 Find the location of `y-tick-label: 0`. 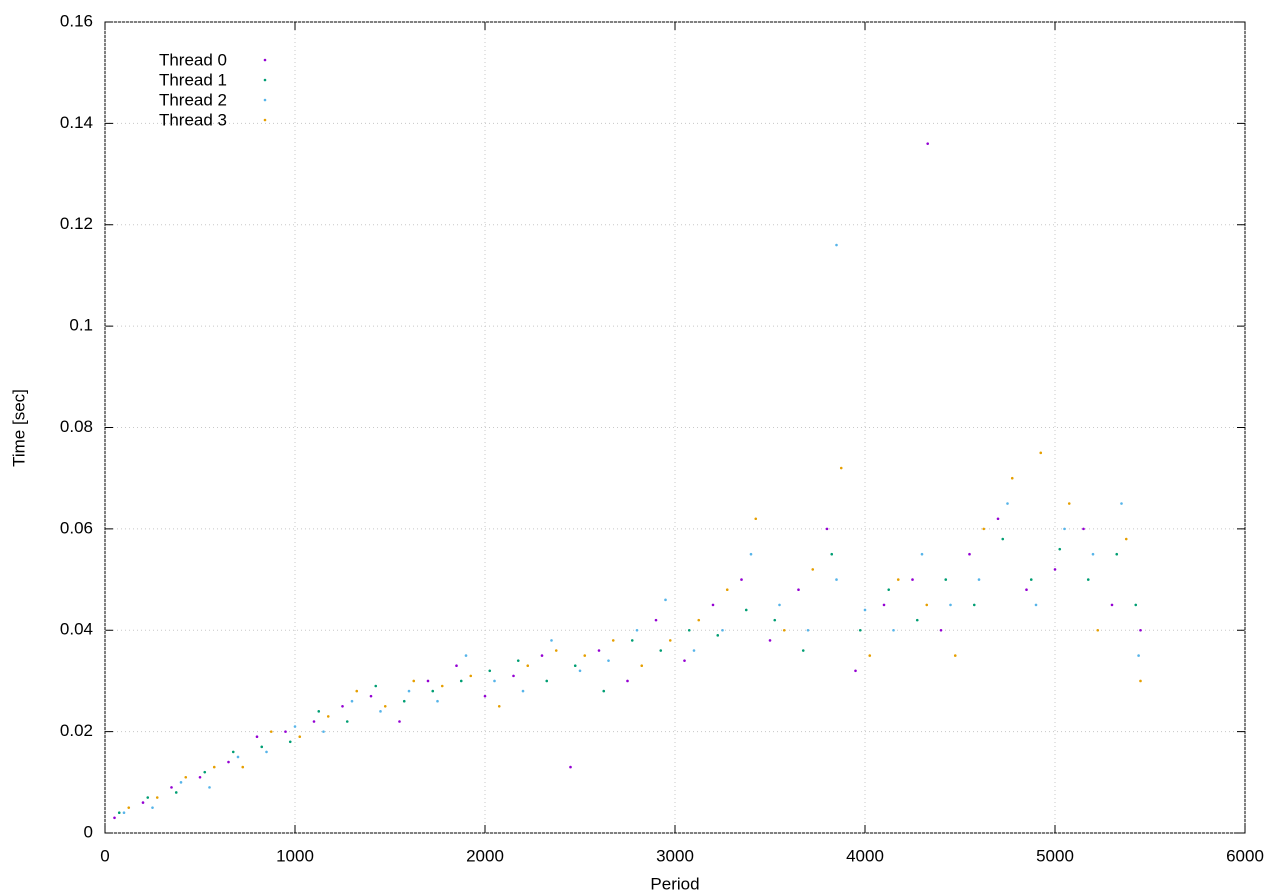

y-tick-label: 0 is located at coordinates (88, 831).